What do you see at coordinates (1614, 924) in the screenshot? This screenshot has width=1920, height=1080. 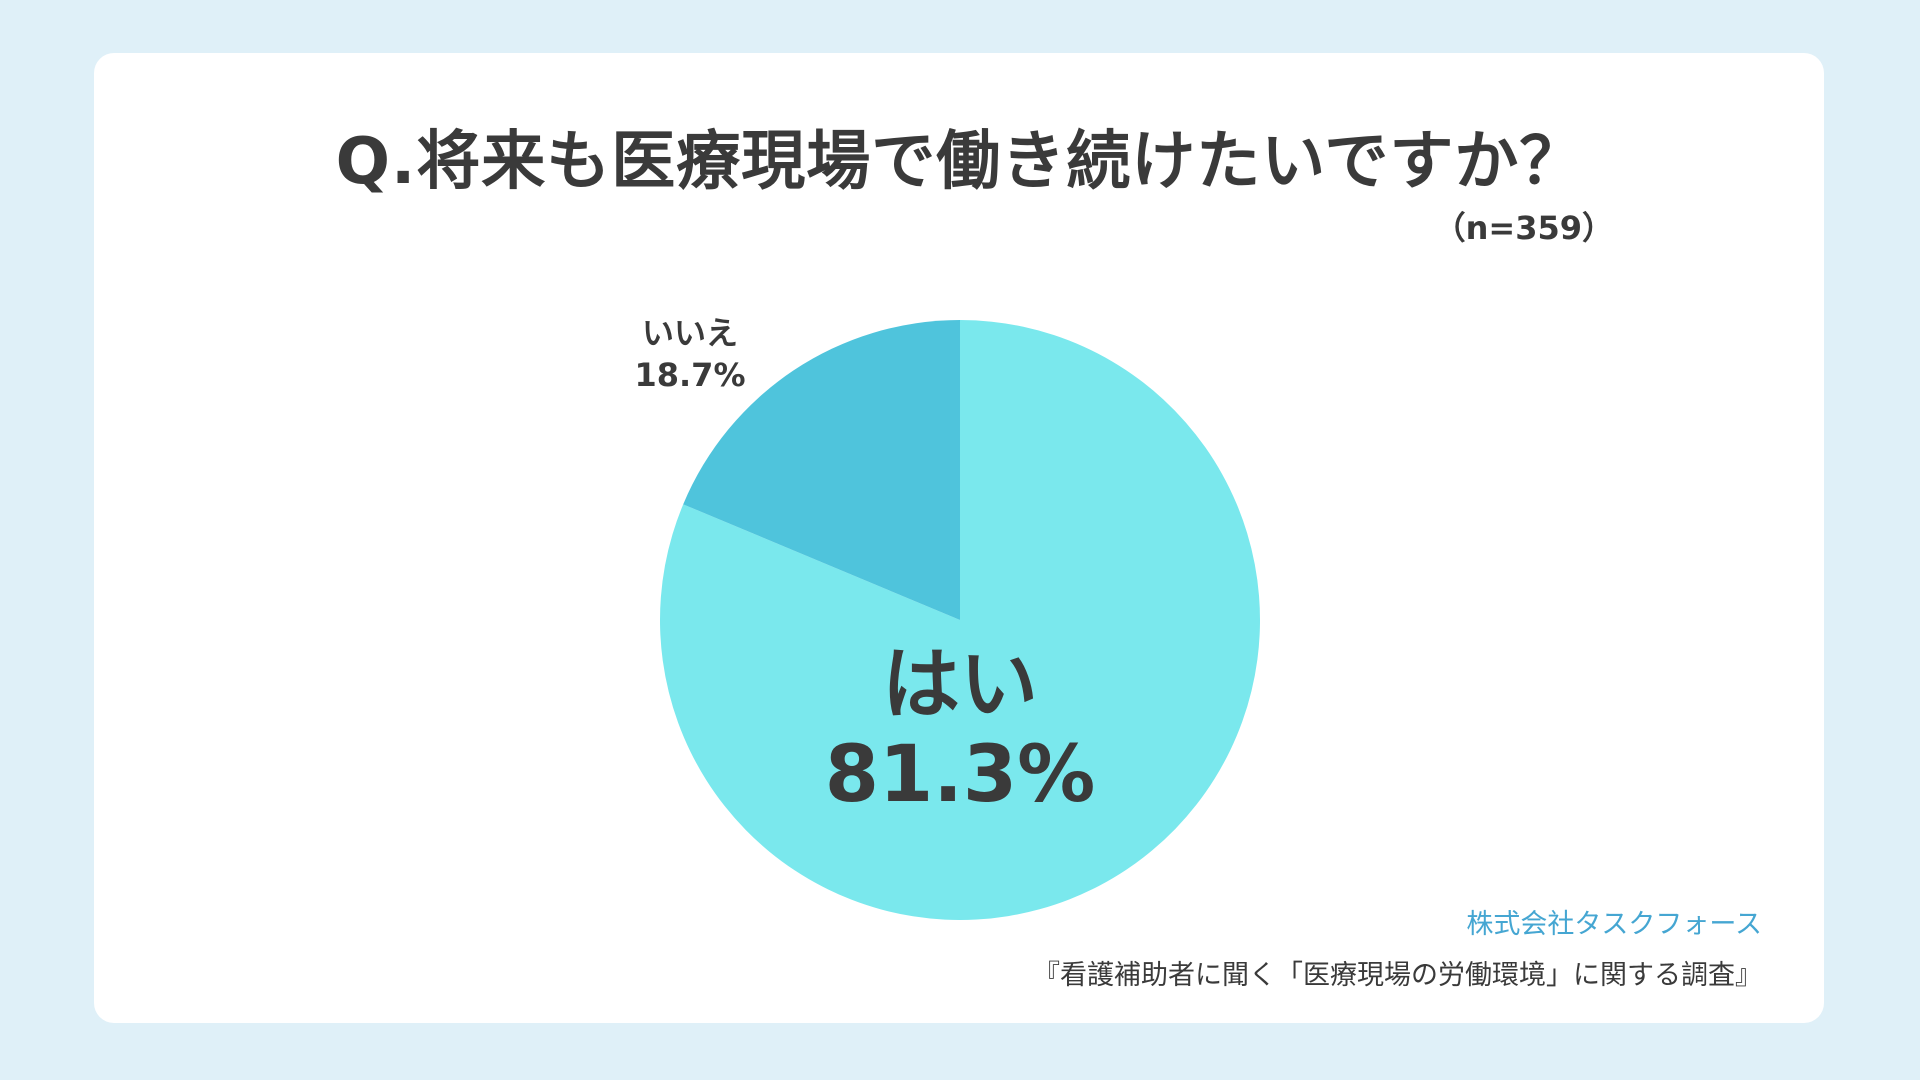 I see `credit-company: 株式会社タスクフォース` at bounding box center [1614, 924].